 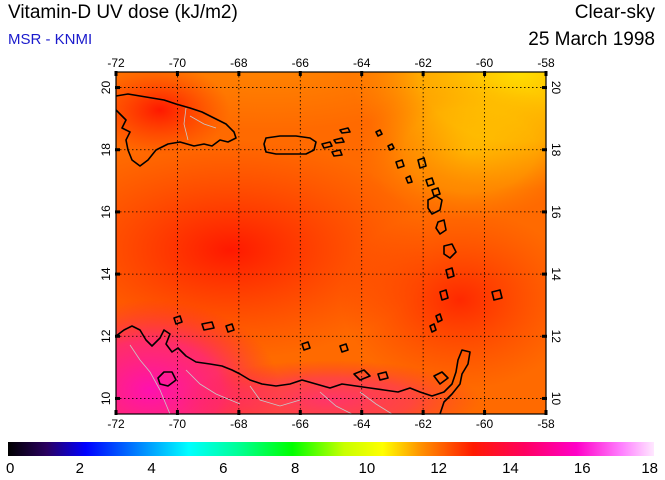 What do you see at coordinates (510, 468) in the screenshot?
I see `colorbar-tick-label: 14` at bounding box center [510, 468].